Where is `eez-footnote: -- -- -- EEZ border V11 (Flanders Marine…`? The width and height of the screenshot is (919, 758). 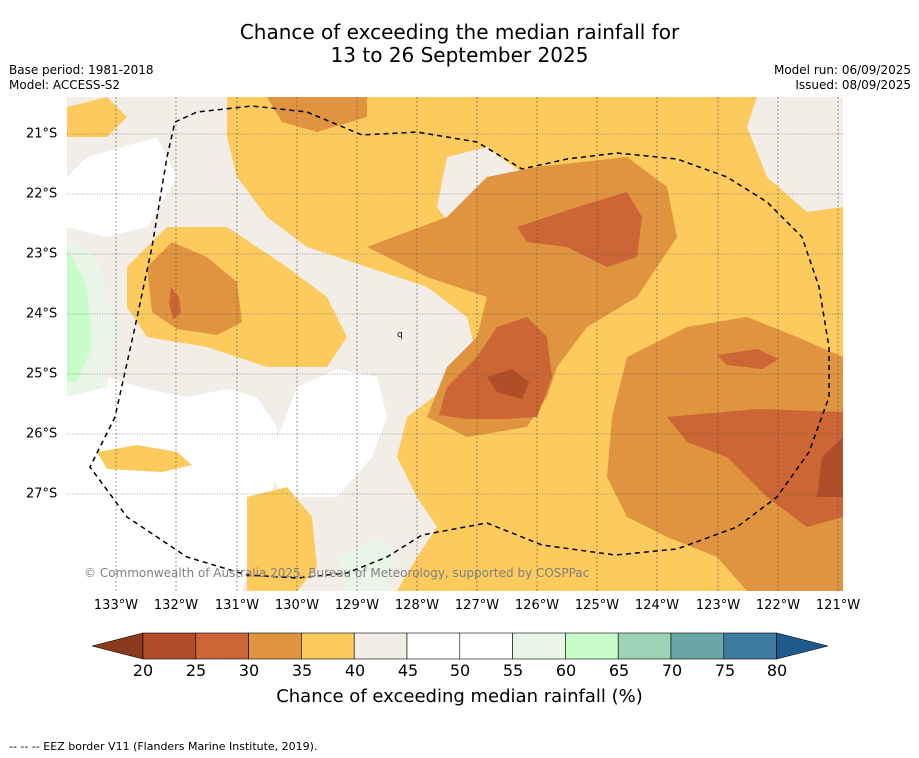 eez-footnote: -- -- -- EEZ border V11 (Flanders Marine… is located at coordinates (163, 746).